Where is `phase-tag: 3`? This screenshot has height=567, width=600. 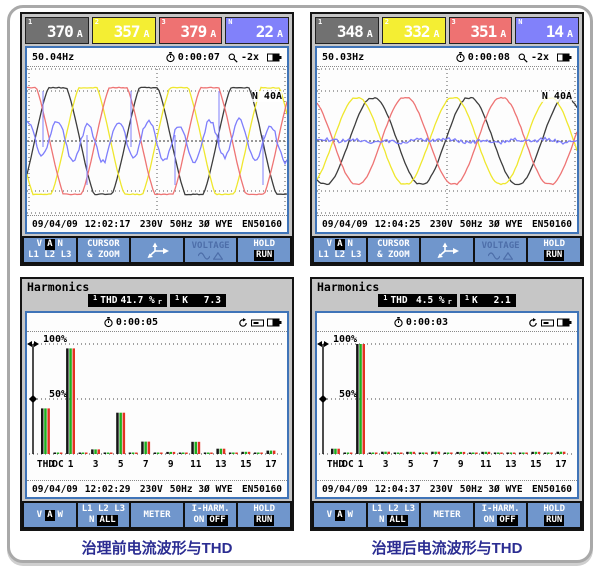 phase-tag: 3 is located at coordinates (453, 22).